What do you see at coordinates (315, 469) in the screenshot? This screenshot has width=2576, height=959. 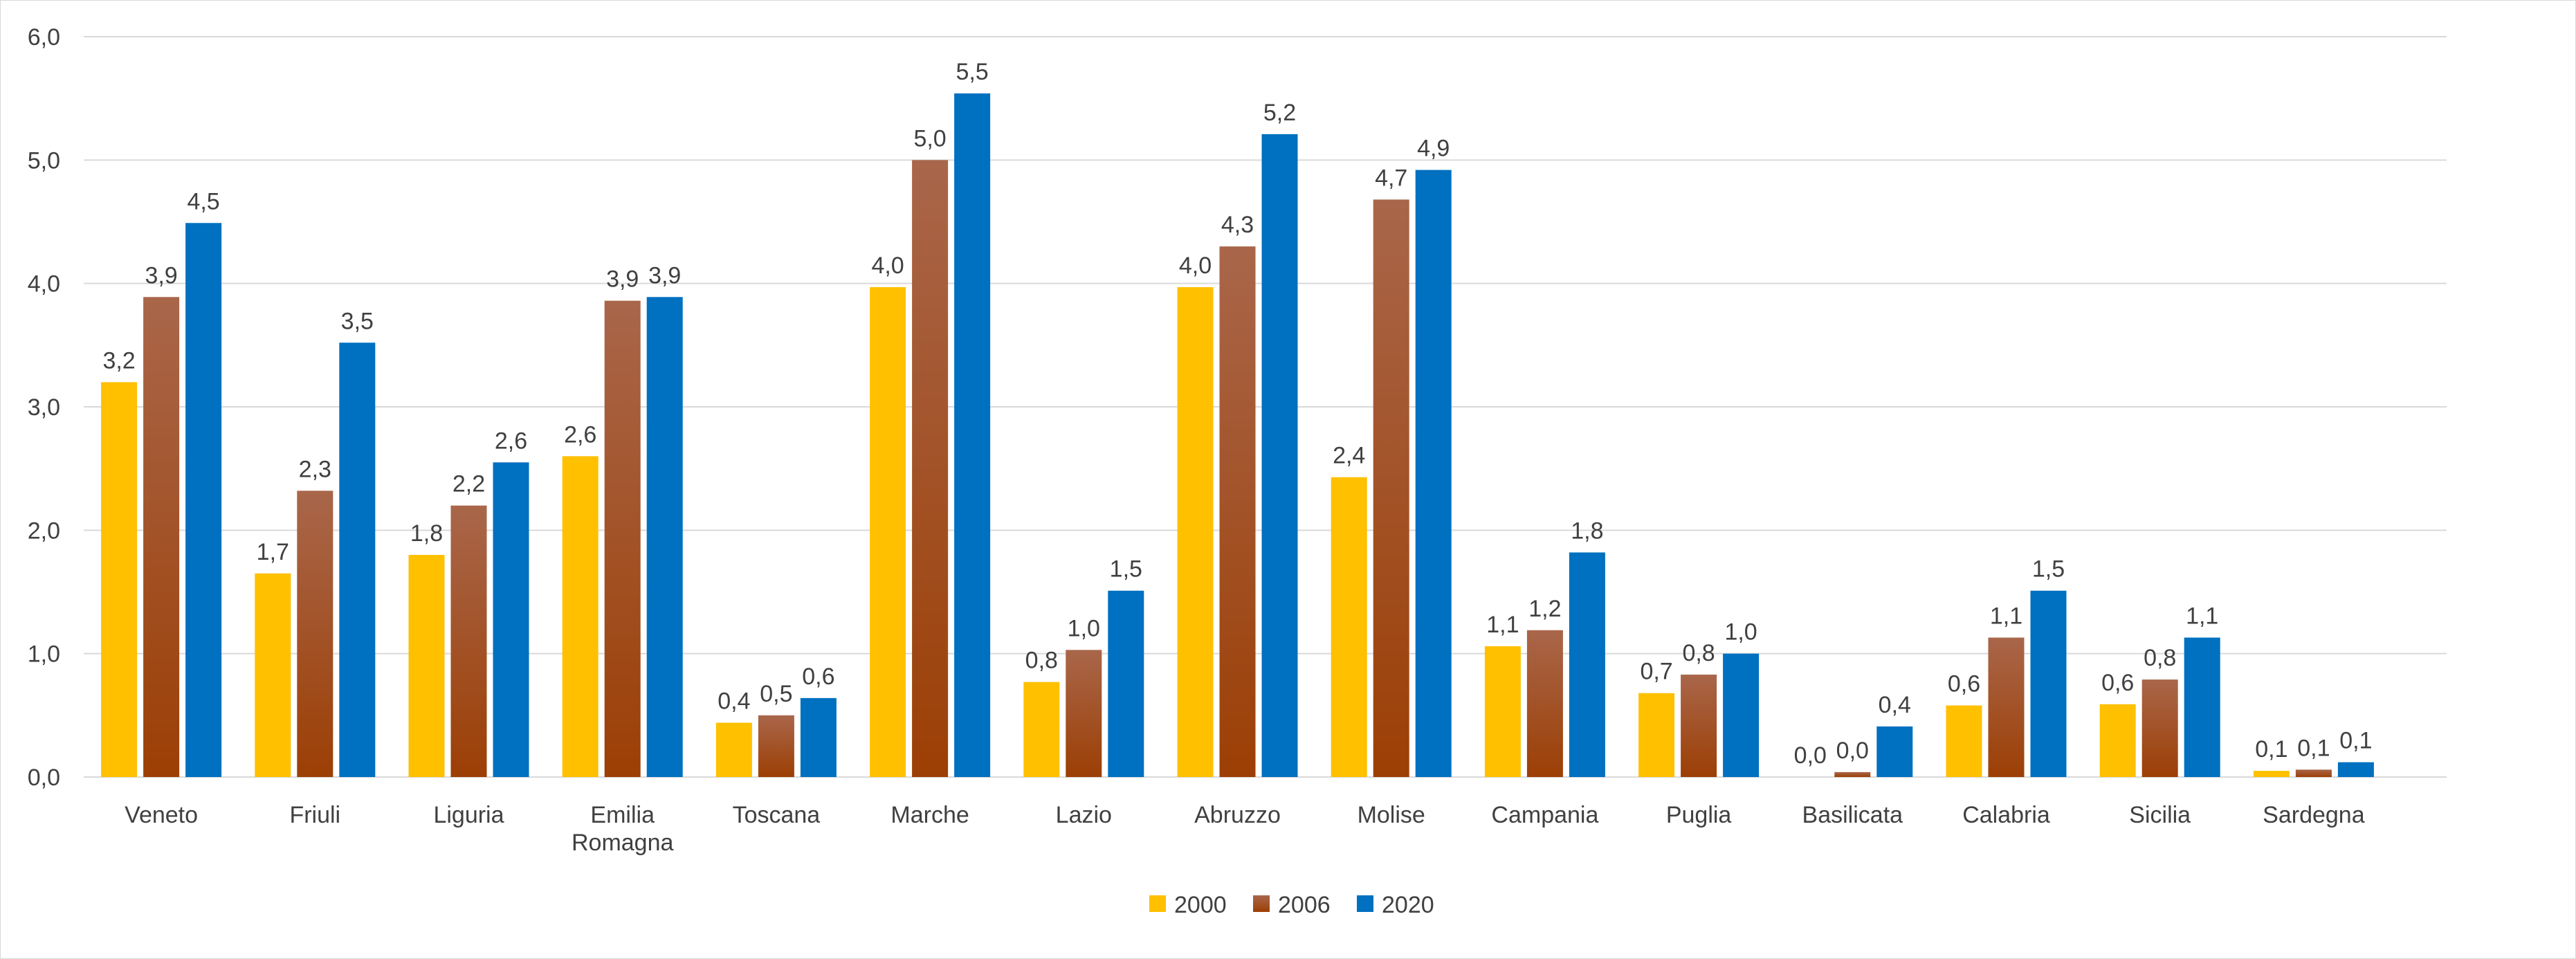 I see `data-label: 2,3` at bounding box center [315, 469].